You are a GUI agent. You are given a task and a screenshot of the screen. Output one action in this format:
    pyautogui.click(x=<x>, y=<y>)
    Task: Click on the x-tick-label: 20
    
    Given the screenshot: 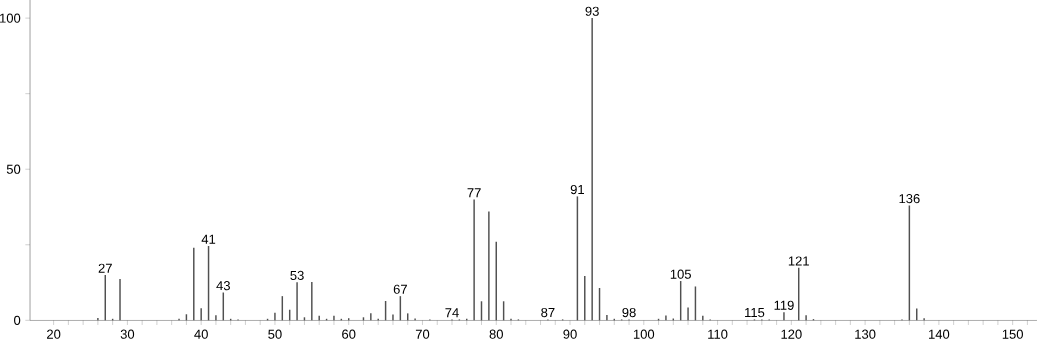 What is the action you would take?
    pyautogui.click(x=54, y=334)
    